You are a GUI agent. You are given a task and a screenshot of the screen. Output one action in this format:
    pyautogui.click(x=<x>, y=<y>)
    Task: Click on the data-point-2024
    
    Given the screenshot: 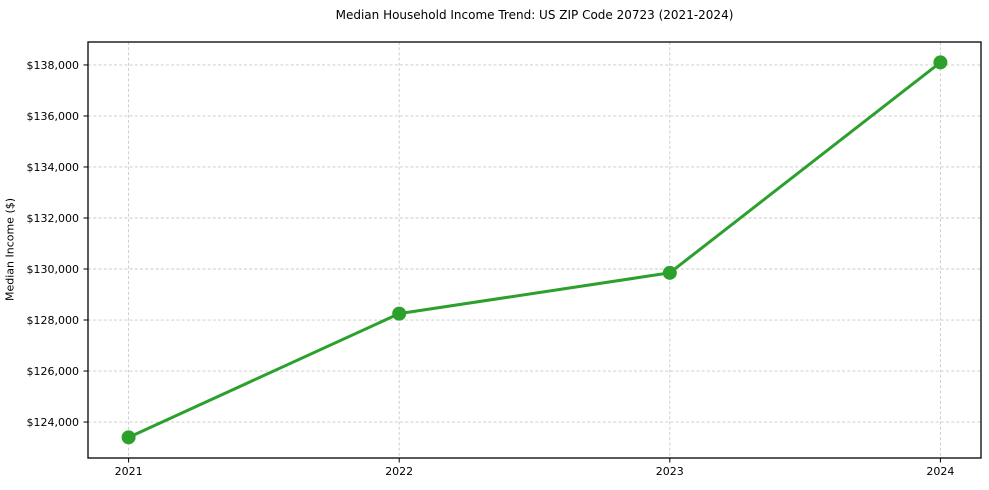 What is the action you would take?
    pyautogui.click(x=940, y=62)
    